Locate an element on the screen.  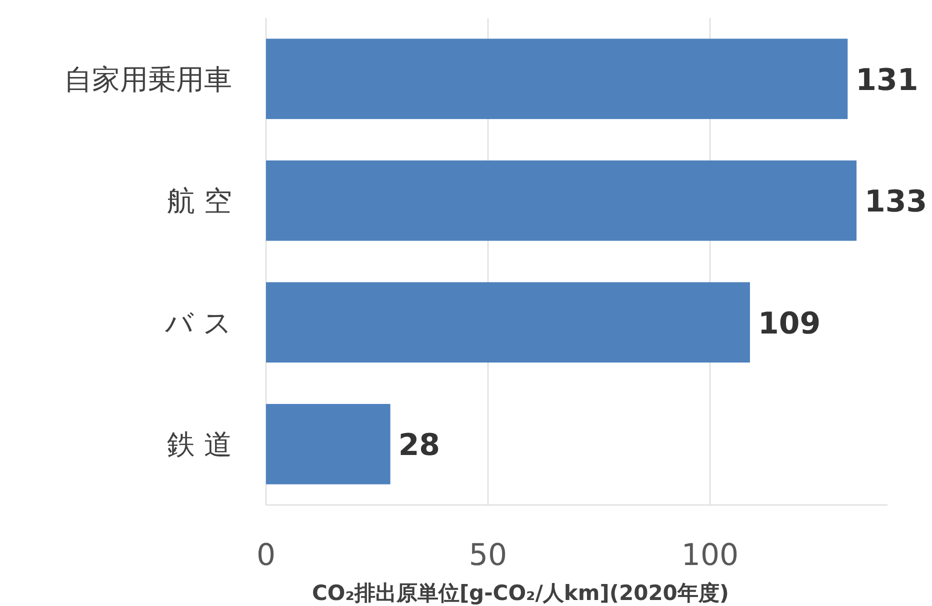
data-label: 133 is located at coordinates (896, 202).